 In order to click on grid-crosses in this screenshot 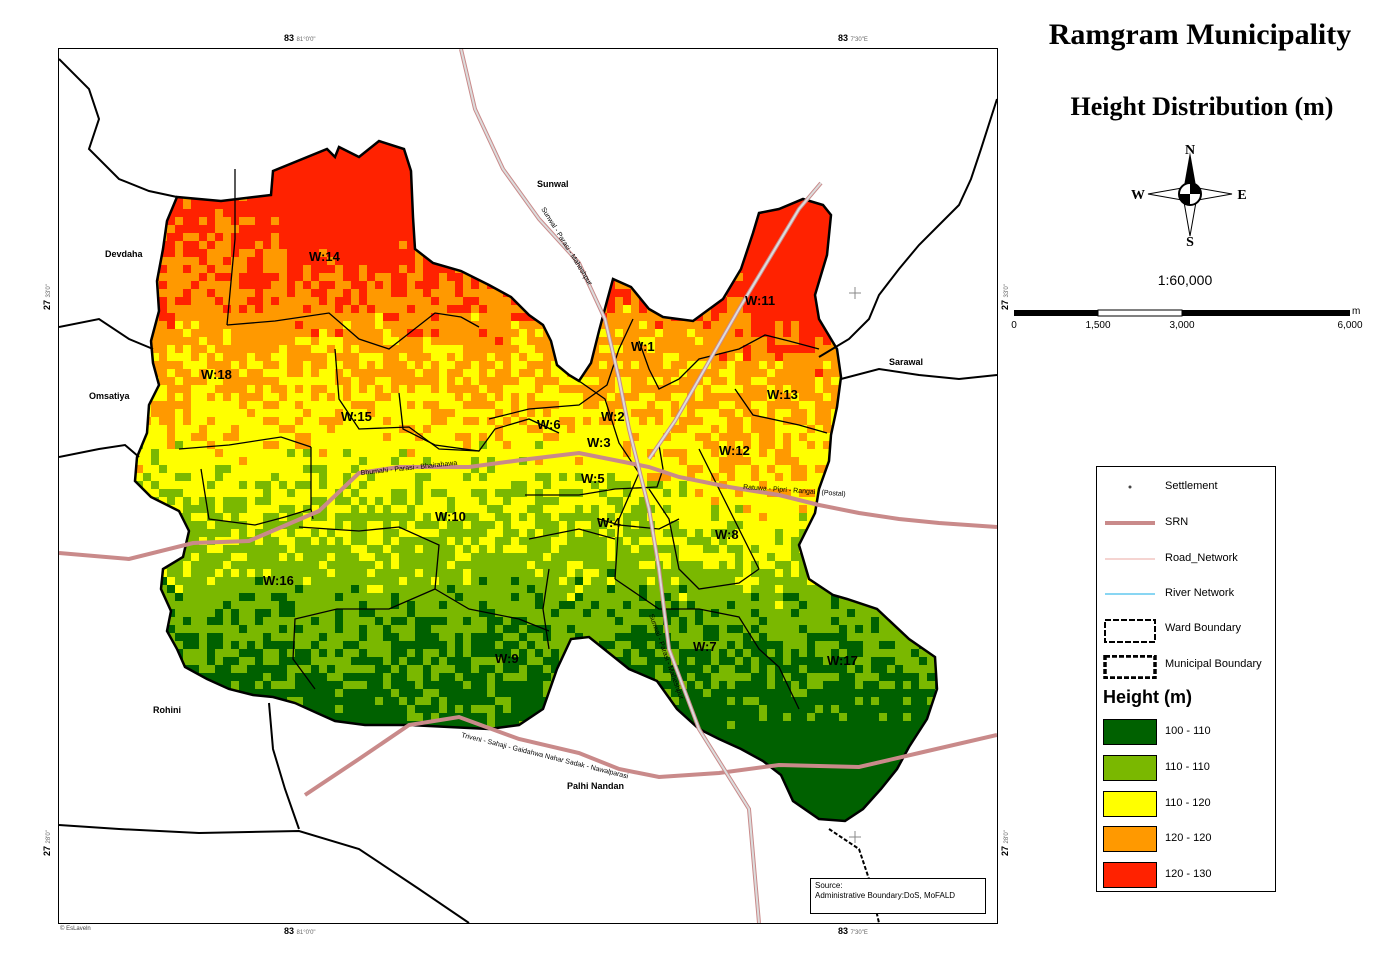, I will do `click(855, 565)`.